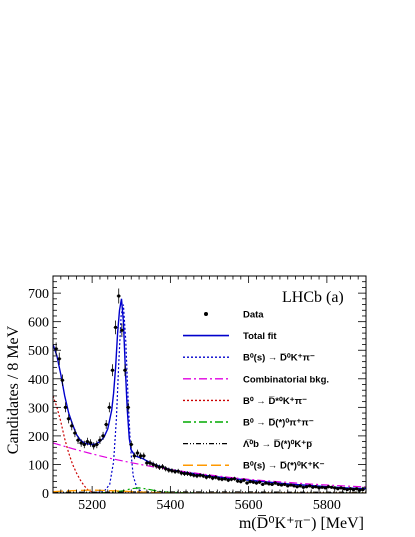 Image resolution: width=415 pixels, height=537 pixels. Describe the element at coordinates (279, 358) in the screenshot. I see `legend-label: B⁰(s) → D̅⁰K⁺π⁻` at that location.